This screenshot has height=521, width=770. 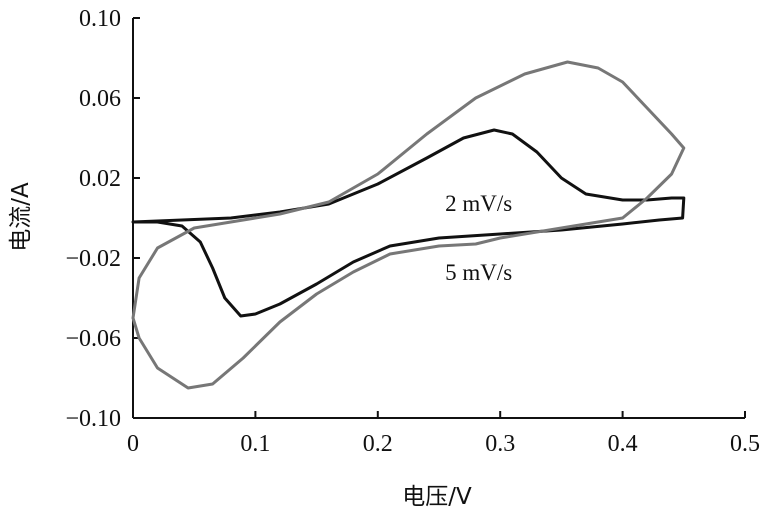 What do you see at coordinates (745, 444) in the screenshot?
I see `x-tick-label: 0.5` at bounding box center [745, 444].